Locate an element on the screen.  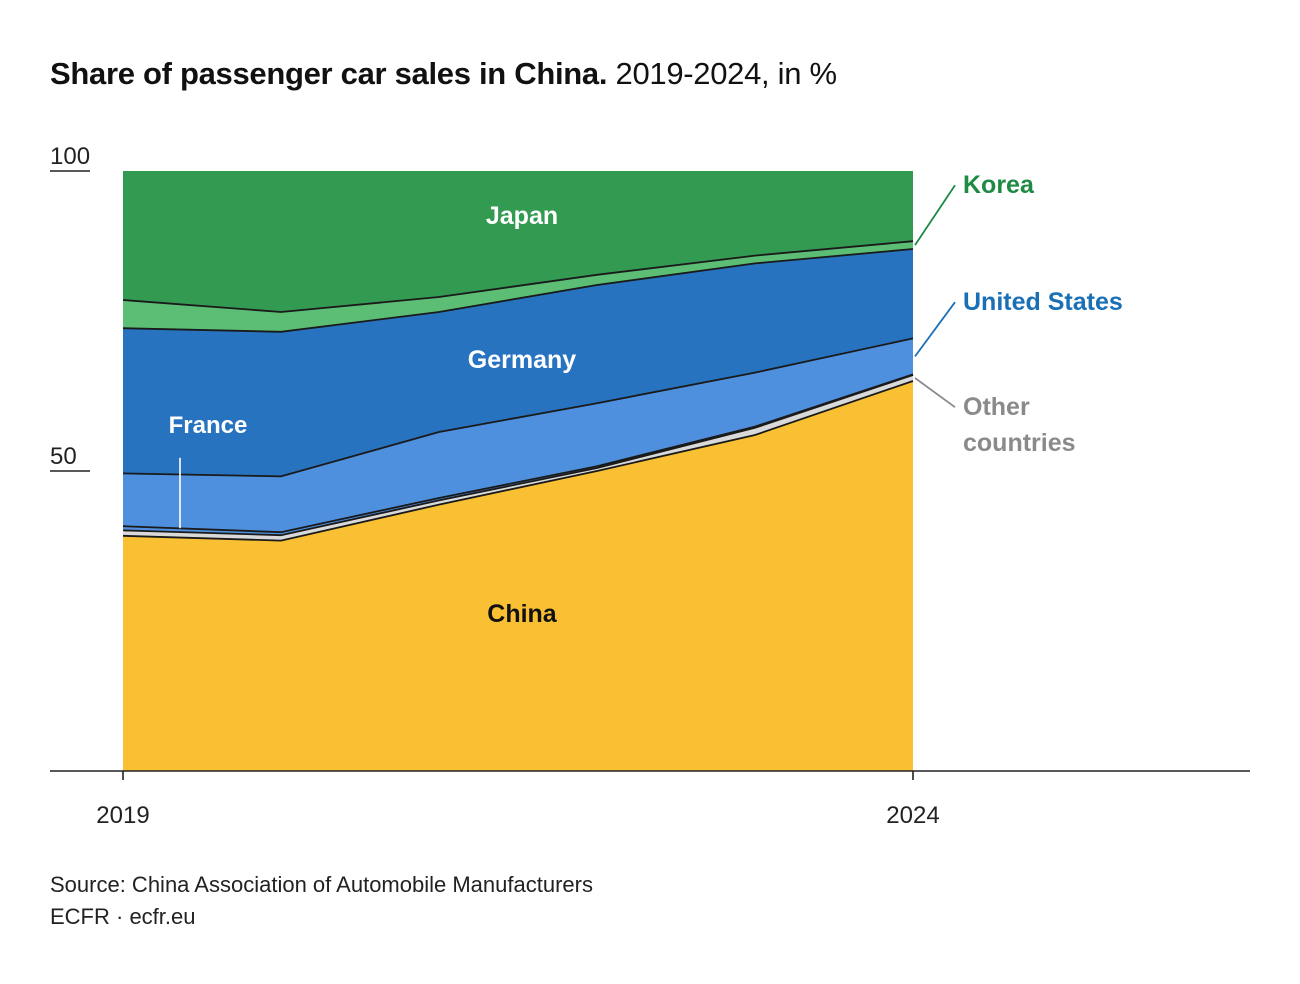
series-label-germany: Germany is located at coordinates (522, 360).